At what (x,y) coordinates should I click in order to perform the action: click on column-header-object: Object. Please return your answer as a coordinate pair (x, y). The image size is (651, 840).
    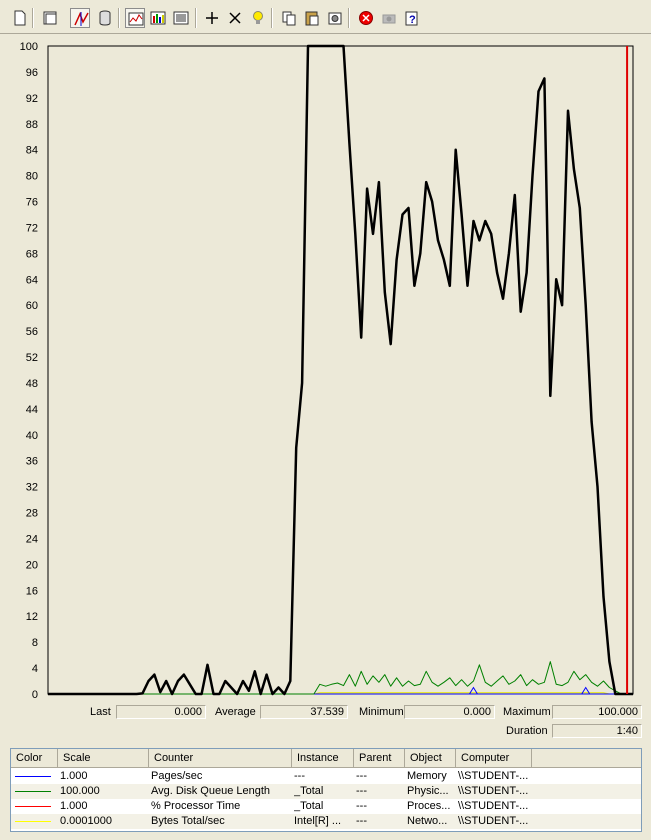
    Looking at the image, I should click on (430, 758).